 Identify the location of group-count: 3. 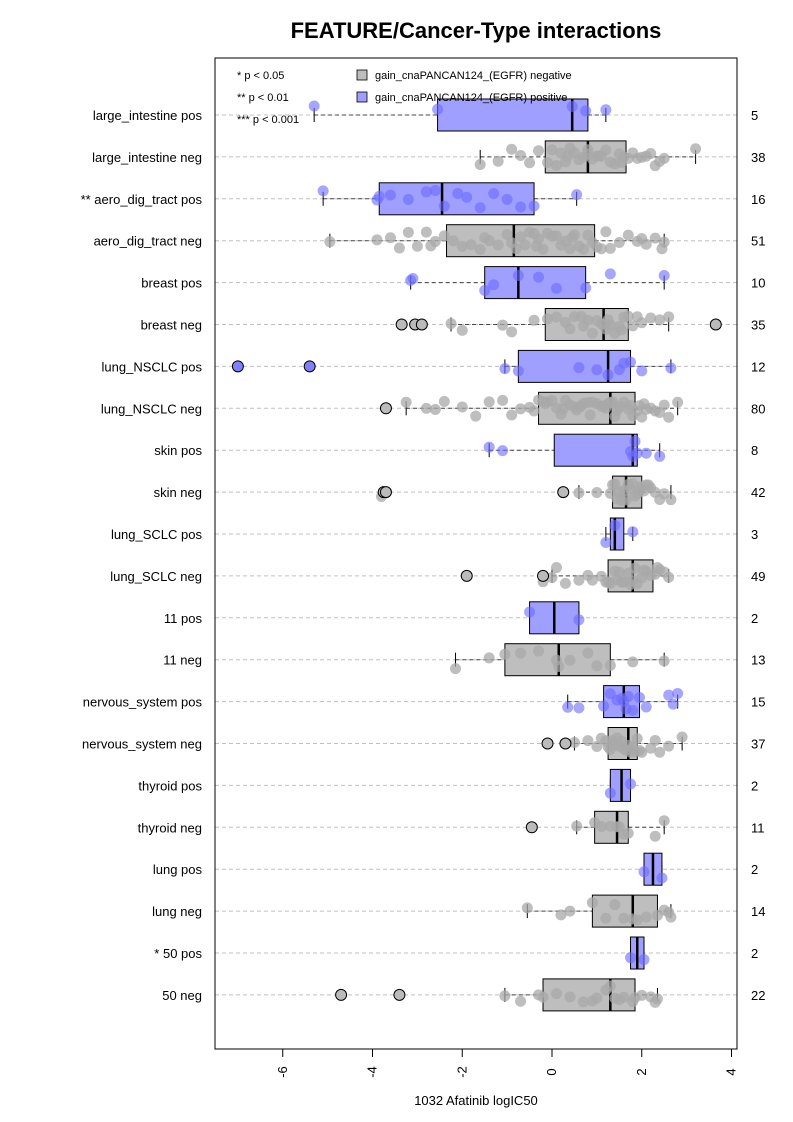
(754, 534).